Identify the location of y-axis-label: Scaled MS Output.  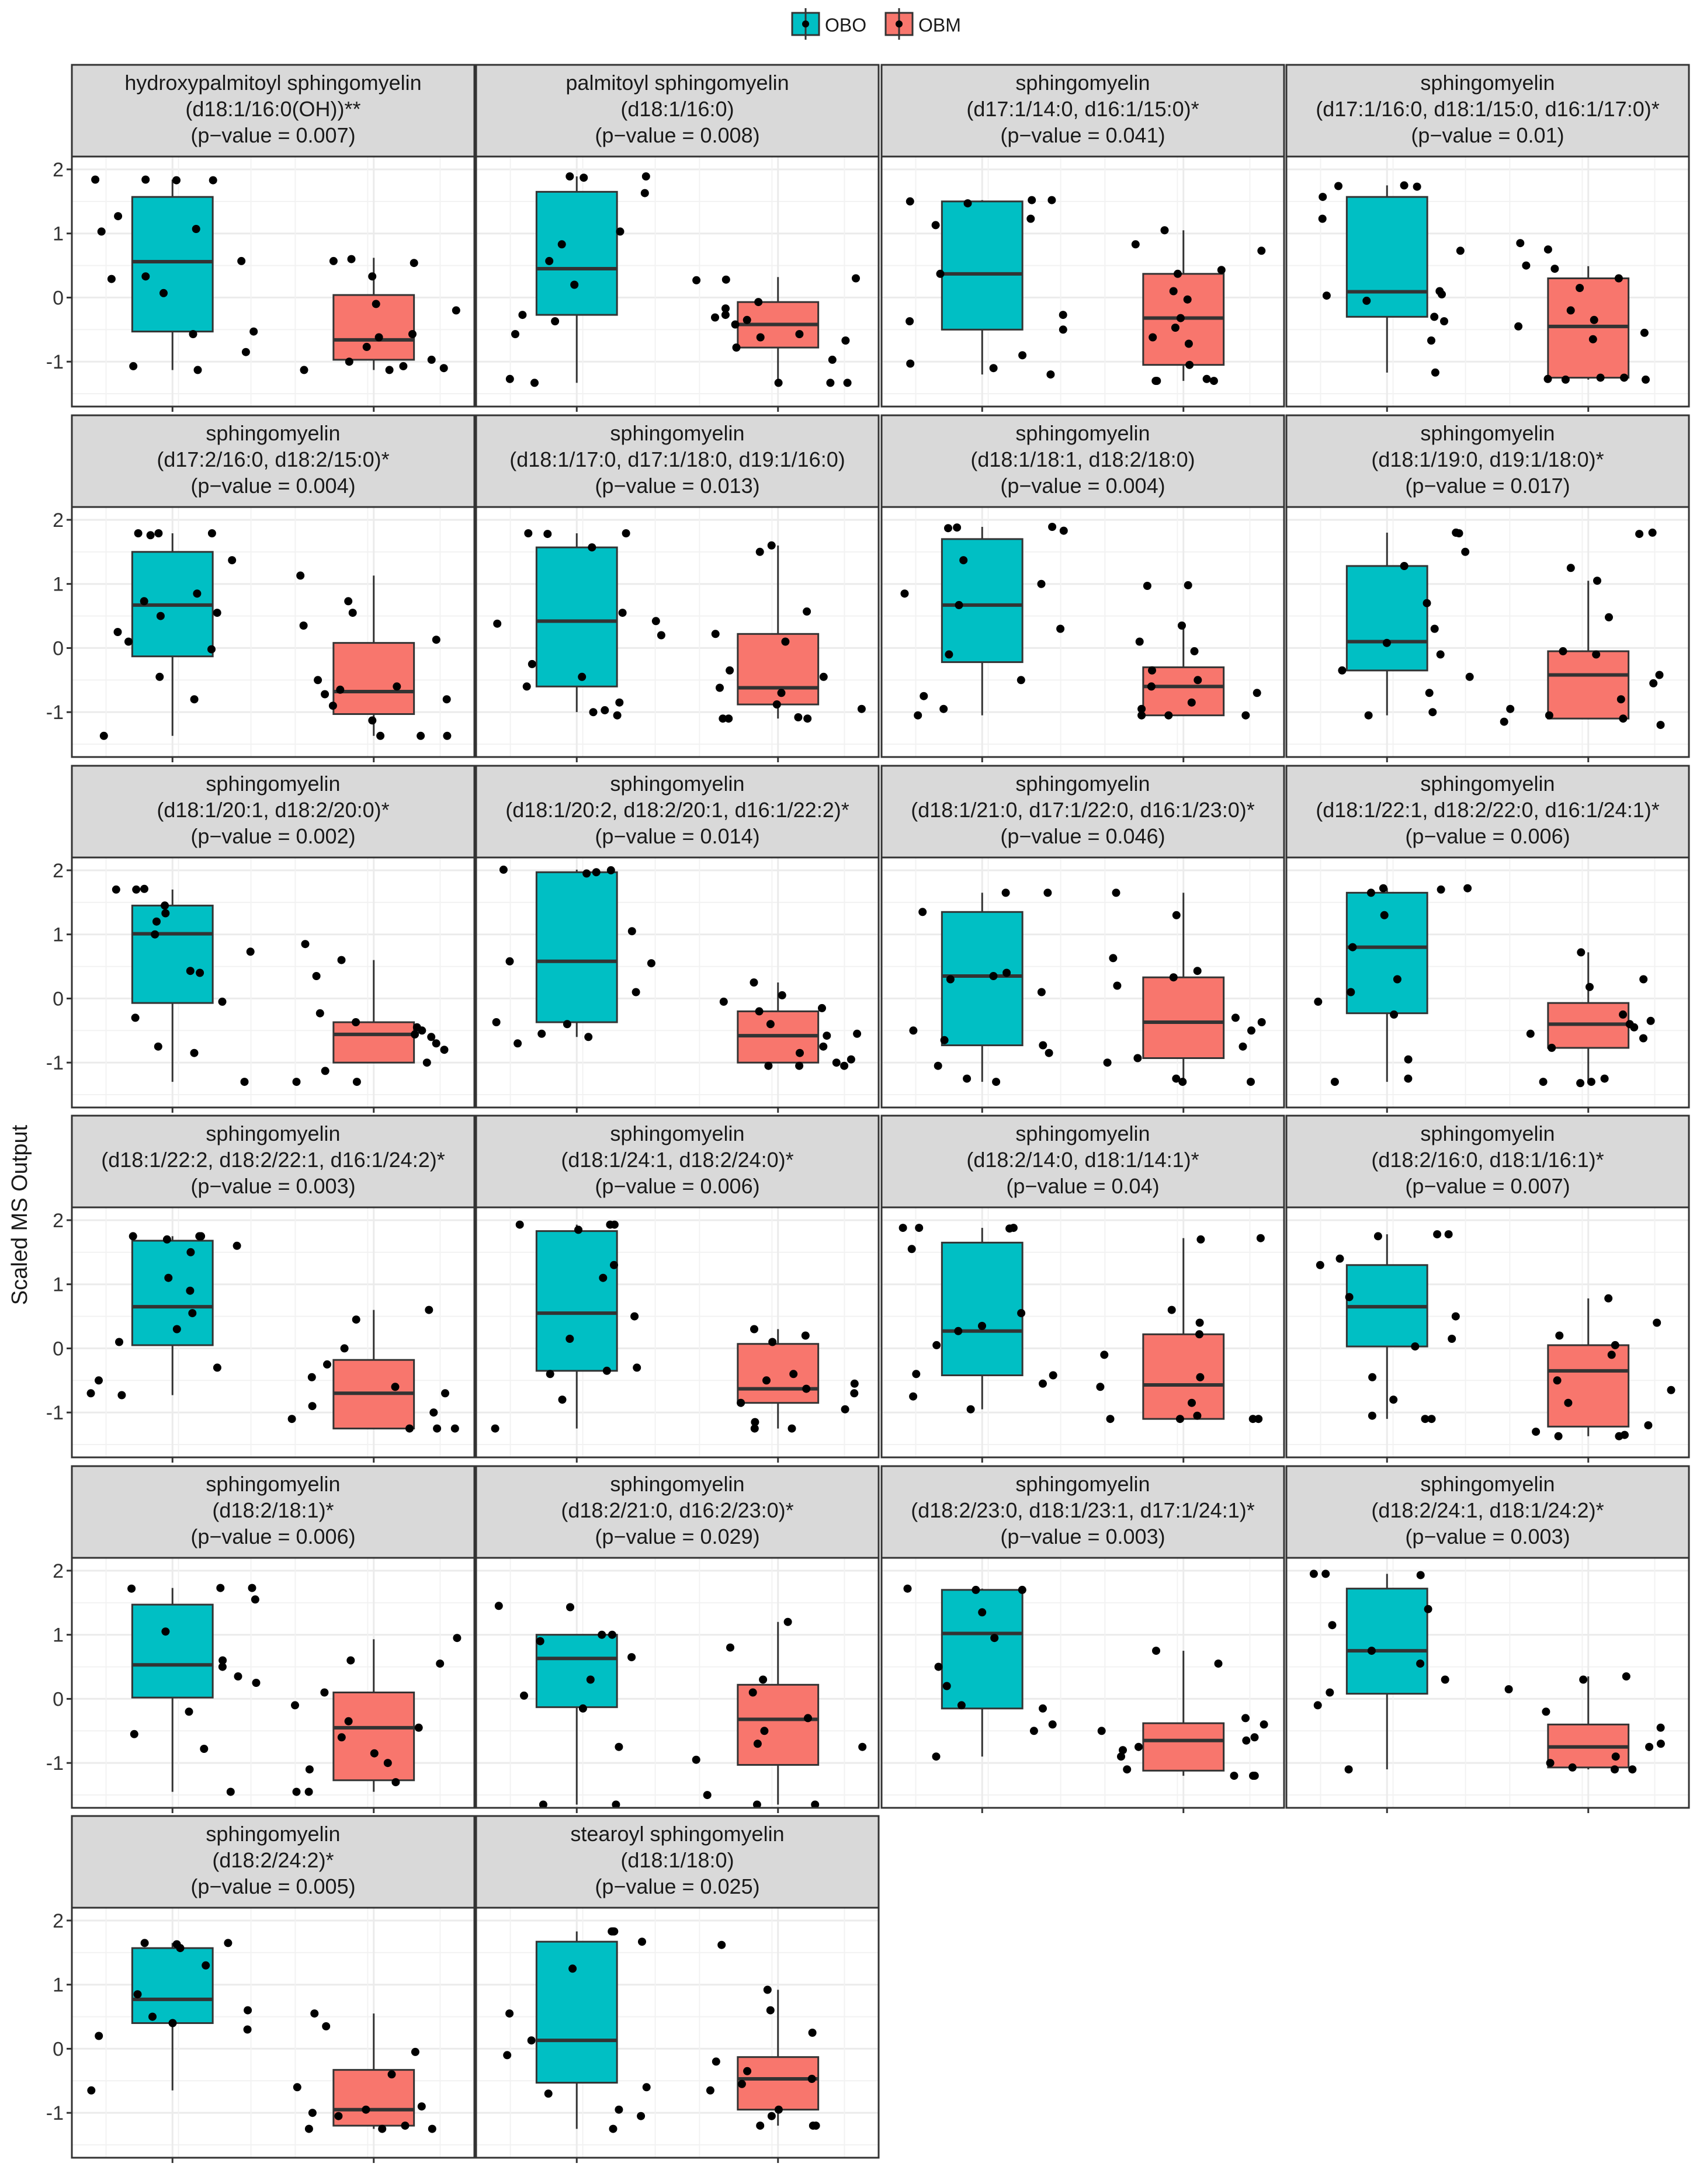
(20, 1214).